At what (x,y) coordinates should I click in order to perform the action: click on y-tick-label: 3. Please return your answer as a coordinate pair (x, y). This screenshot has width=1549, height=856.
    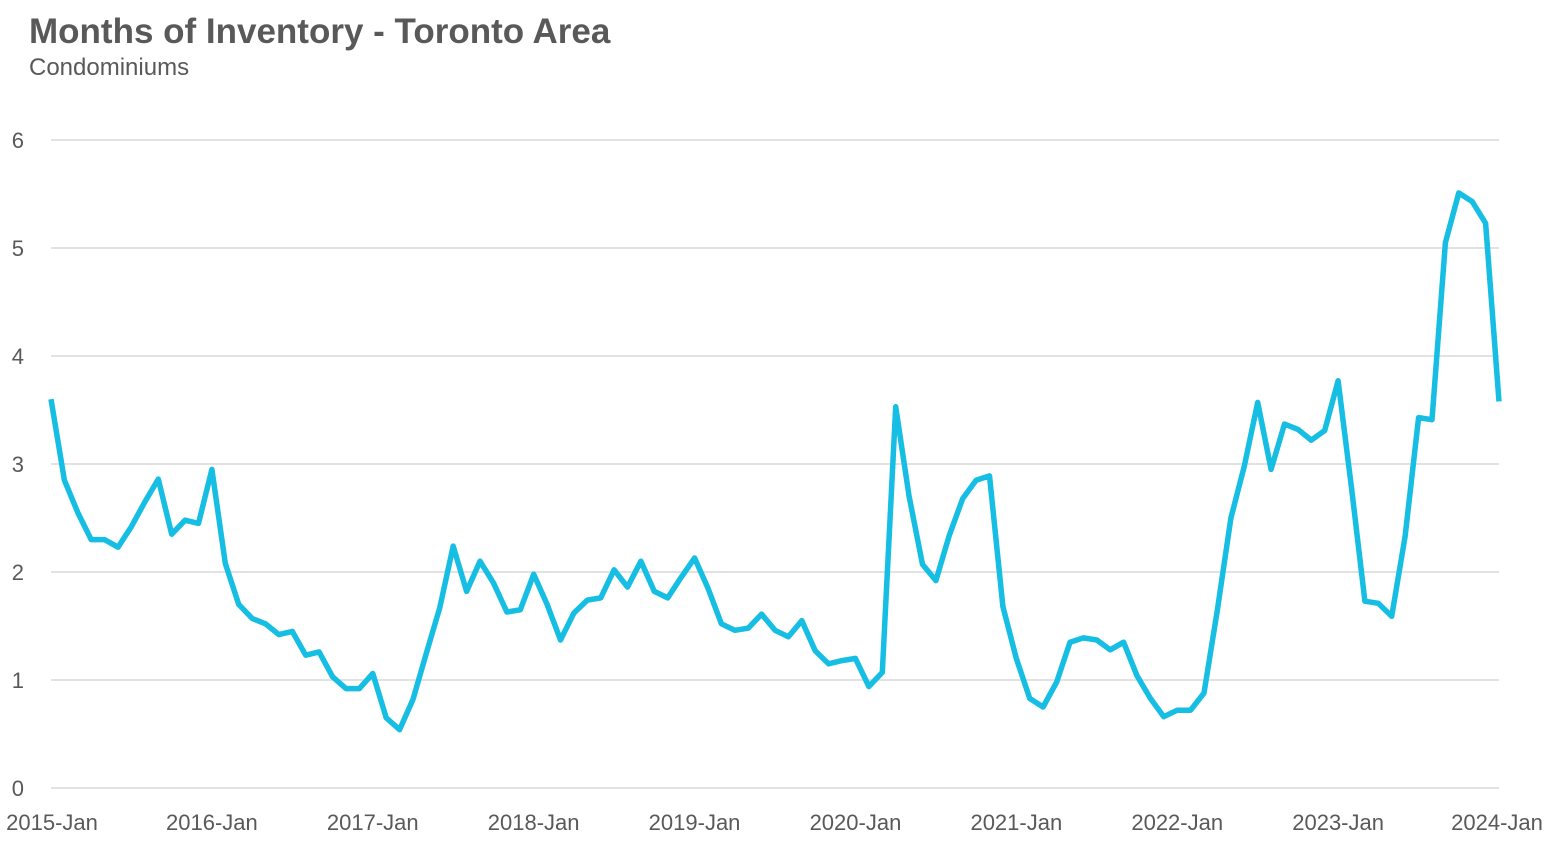
    Looking at the image, I should click on (18, 464).